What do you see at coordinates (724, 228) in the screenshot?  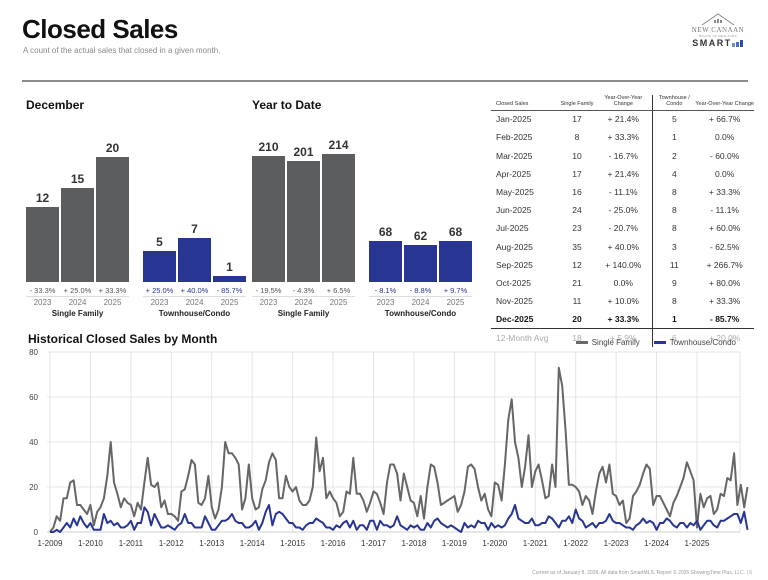 I see `cell-tc-yoy: + 60.0%` at bounding box center [724, 228].